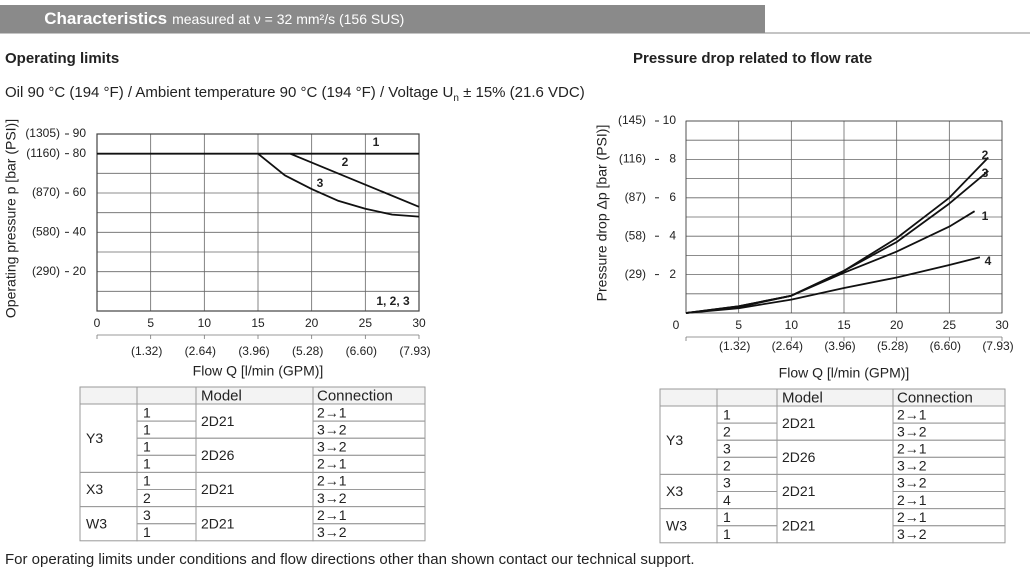 The width and height of the screenshot is (1030, 573). Describe the element at coordinates (46, 271) in the screenshot. I see `y-tick-secondary: (290)` at that location.